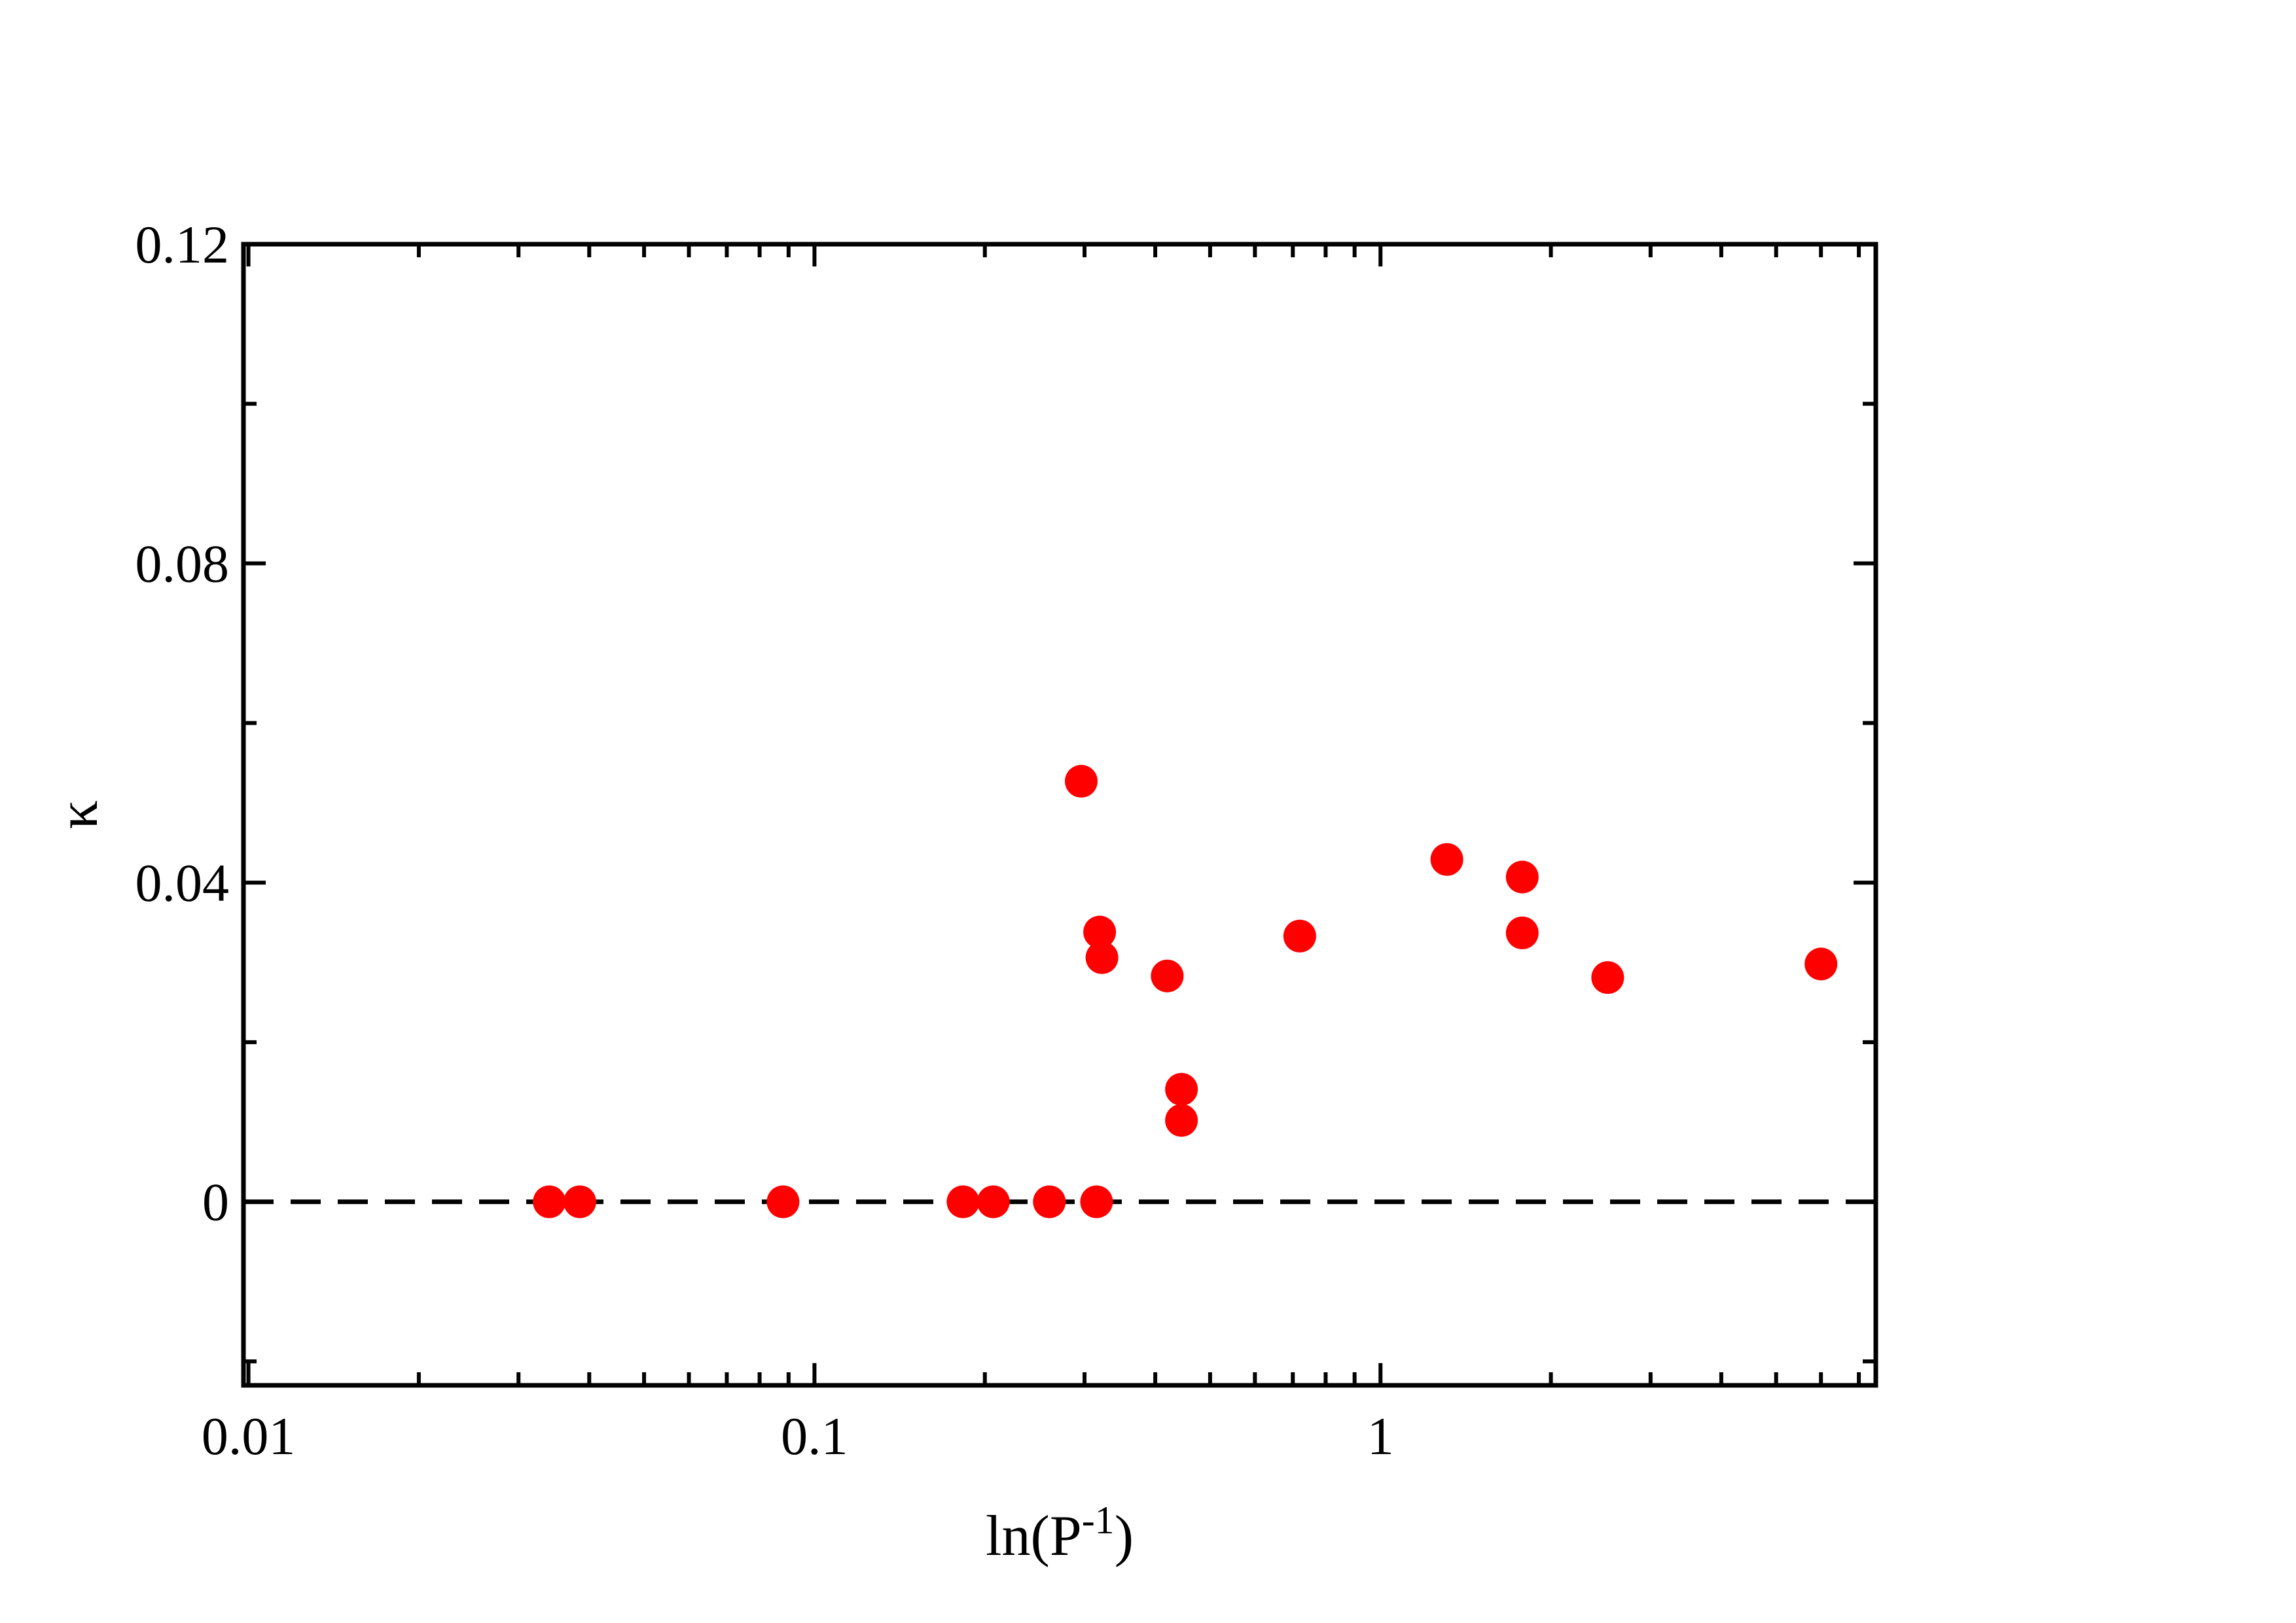 The image size is (2296, 1623). Describe the element at coordinates (1381, 1436) in the screenshot. I see `x-tick-label: 1` at that location.